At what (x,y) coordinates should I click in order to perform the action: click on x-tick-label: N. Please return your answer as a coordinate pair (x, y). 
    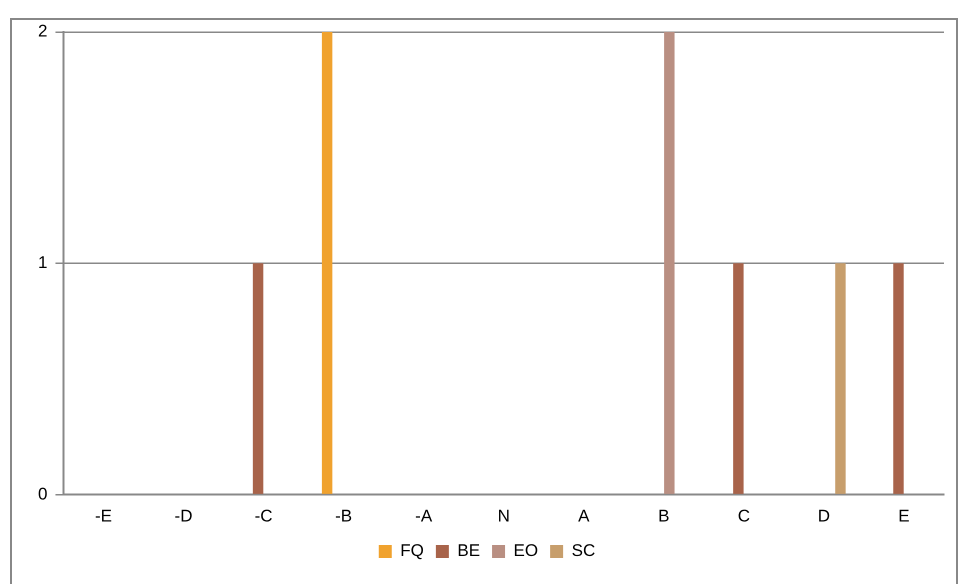
    Looking at the image, I should click on (504, 516).